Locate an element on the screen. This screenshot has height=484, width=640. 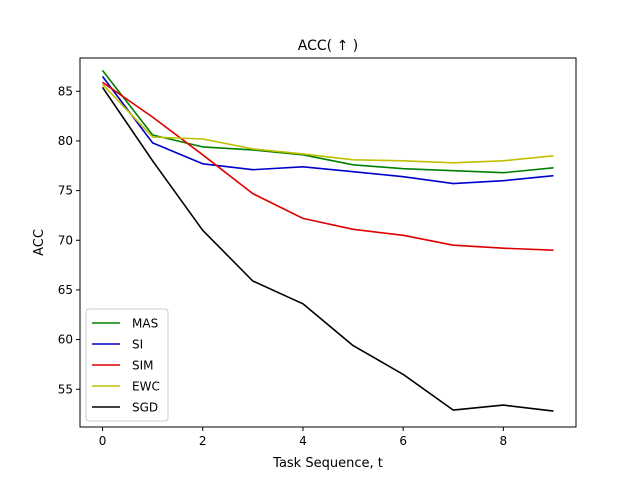
legend-label-mas: MAS is located at coordinates (145, 324).